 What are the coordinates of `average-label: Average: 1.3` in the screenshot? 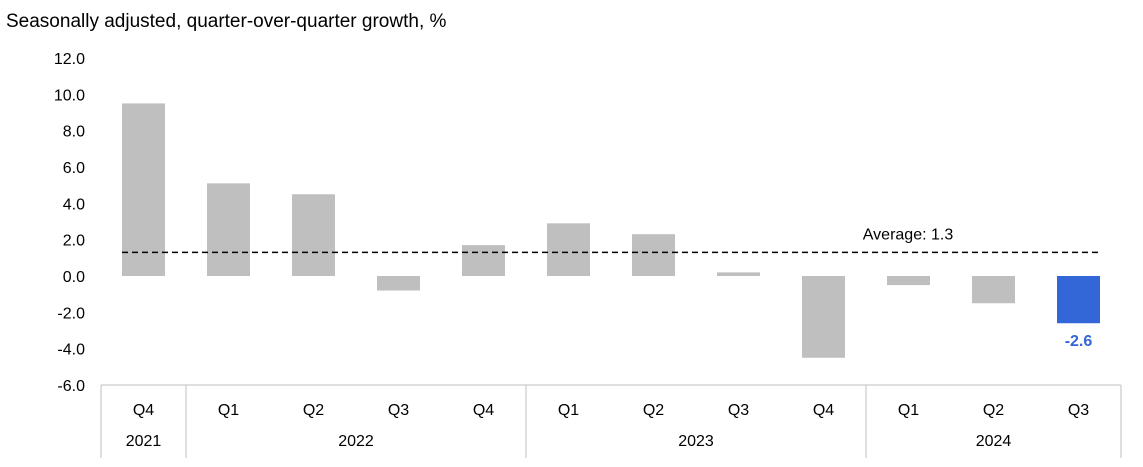 It's located at (908, 234).